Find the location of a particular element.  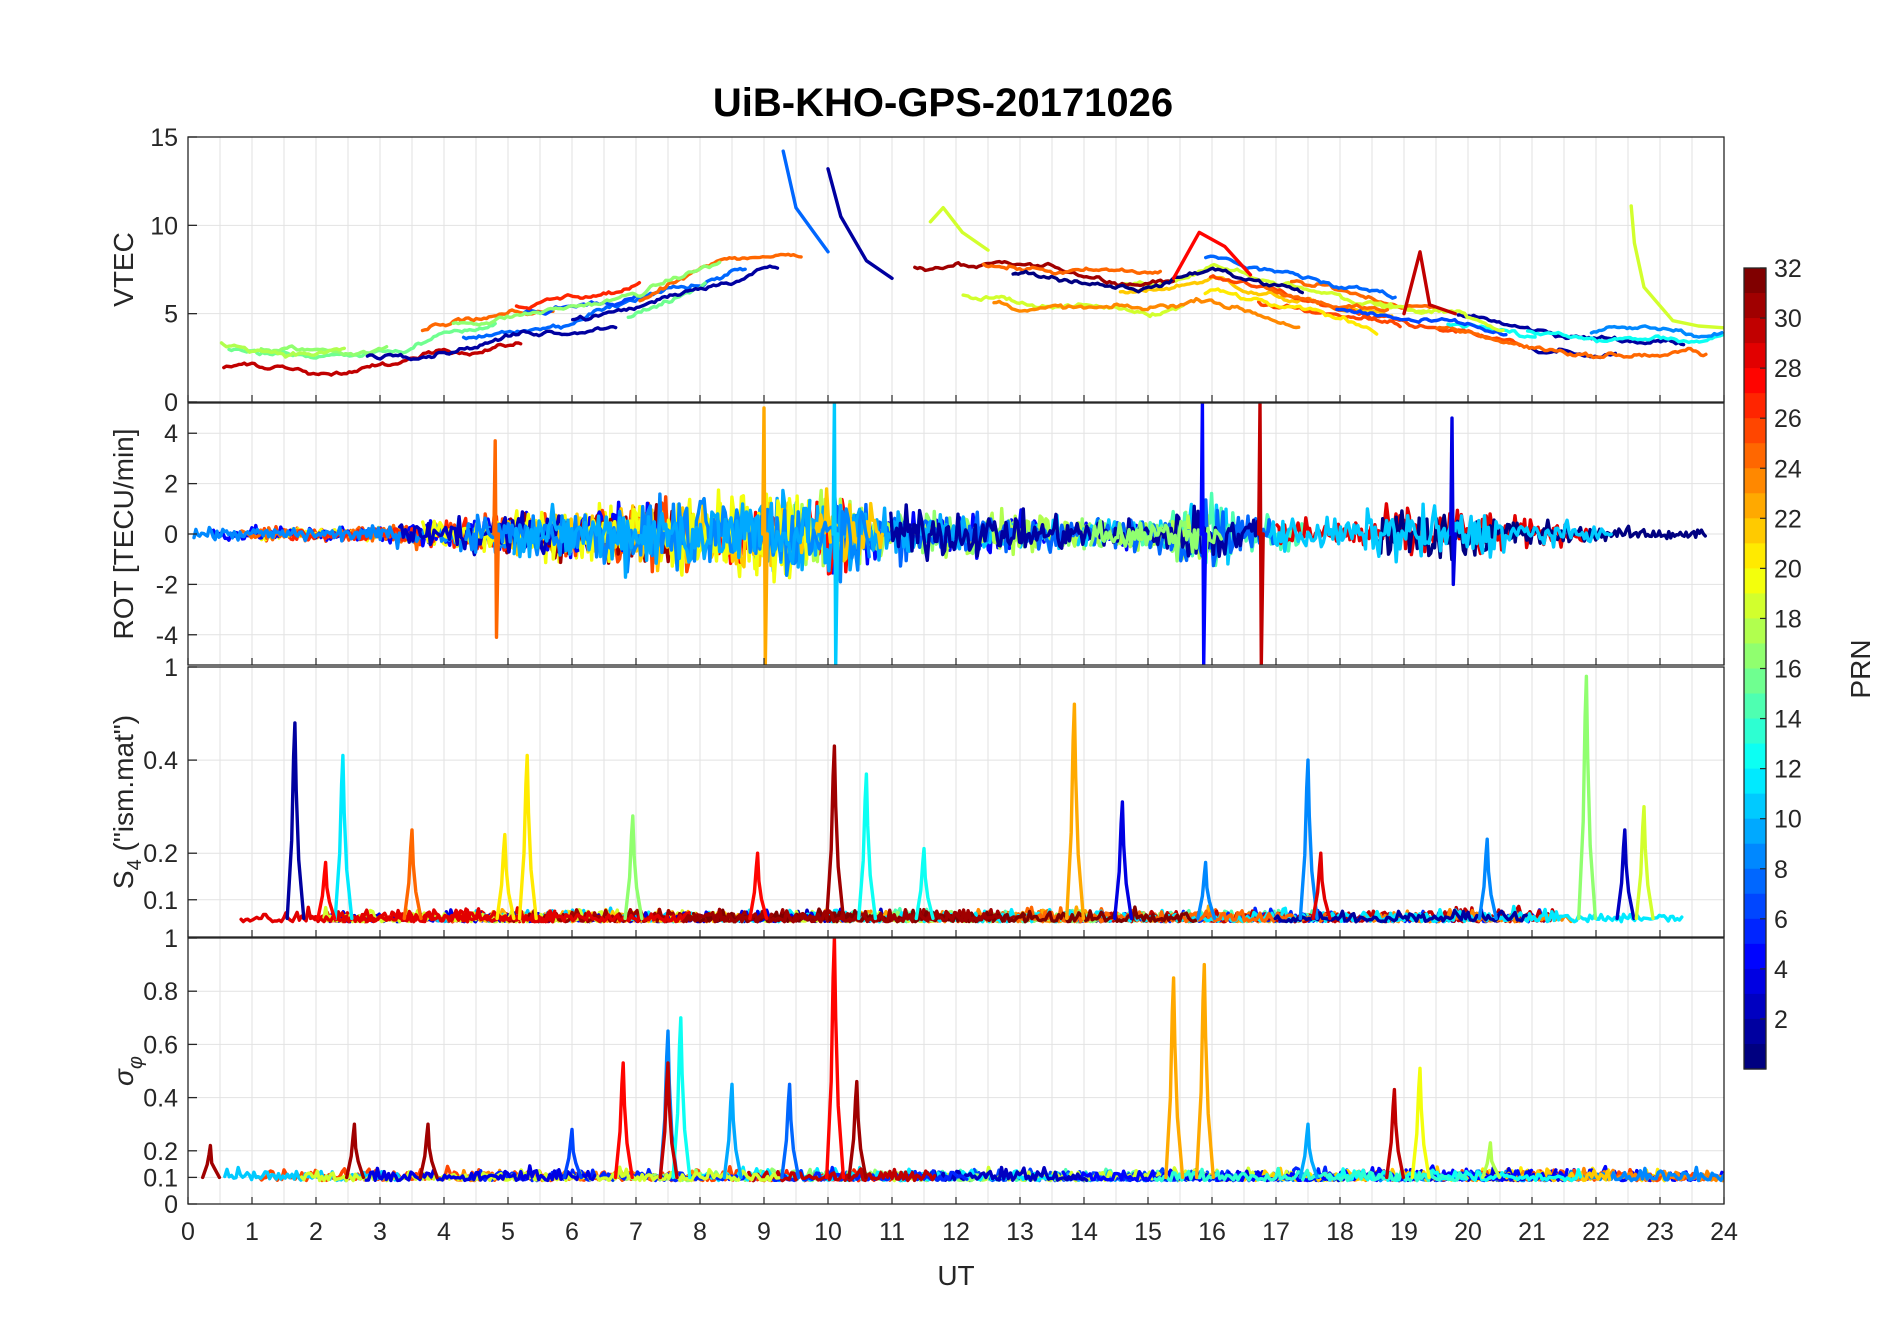

y-tick-label: 0.2 is located at coordinates (160, 1152).